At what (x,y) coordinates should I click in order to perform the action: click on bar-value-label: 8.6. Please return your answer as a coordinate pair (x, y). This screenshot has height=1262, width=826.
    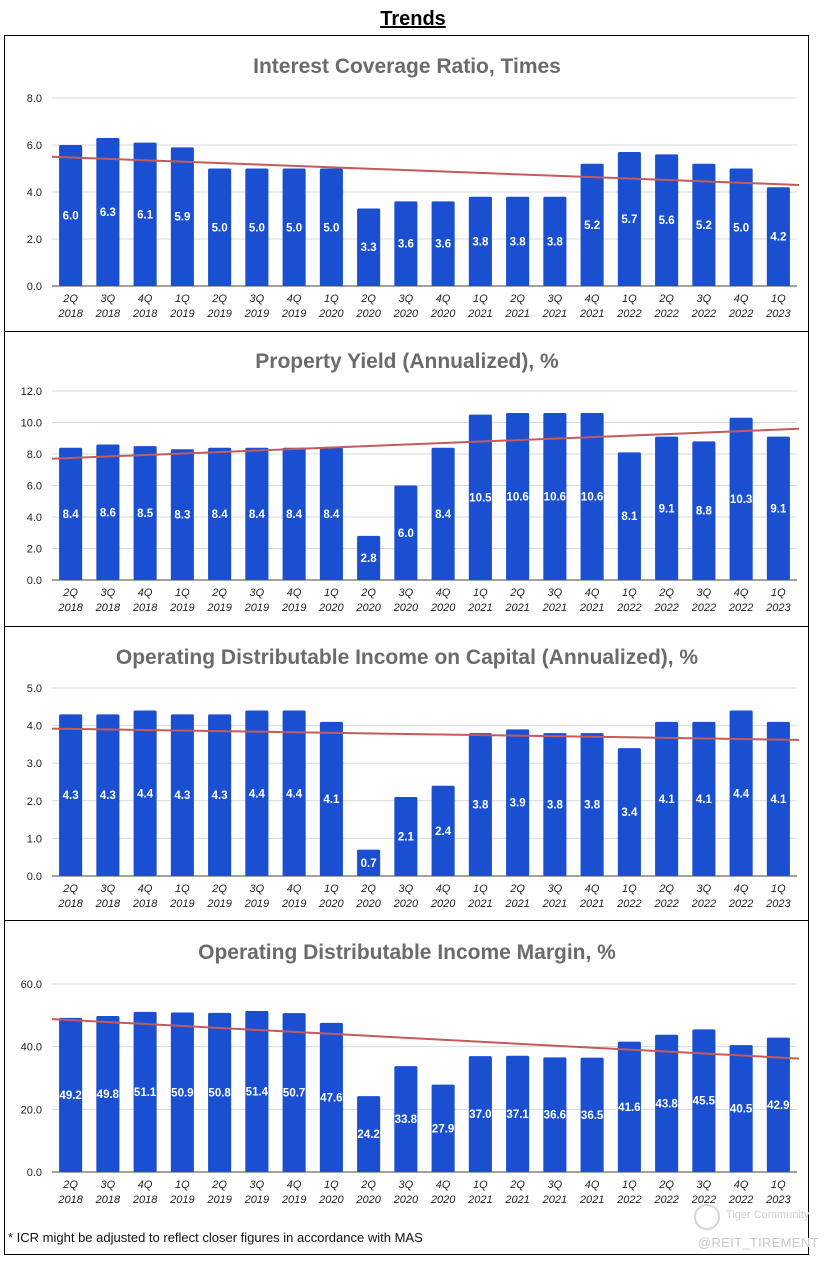
    Looking at the image, I should click on (108, 513).